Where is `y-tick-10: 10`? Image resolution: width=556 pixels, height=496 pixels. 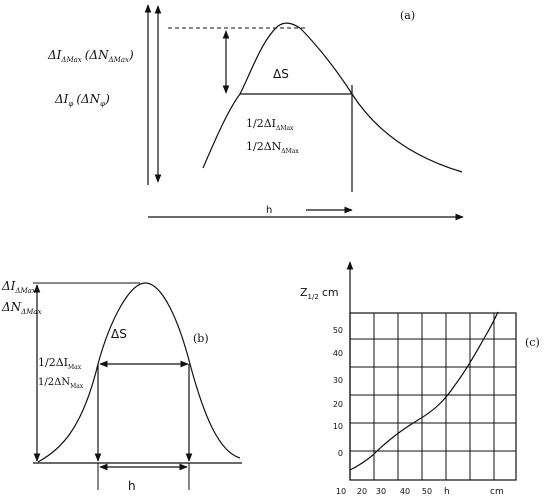
y-tick-10: 10 is located at coordinates (338, 426).